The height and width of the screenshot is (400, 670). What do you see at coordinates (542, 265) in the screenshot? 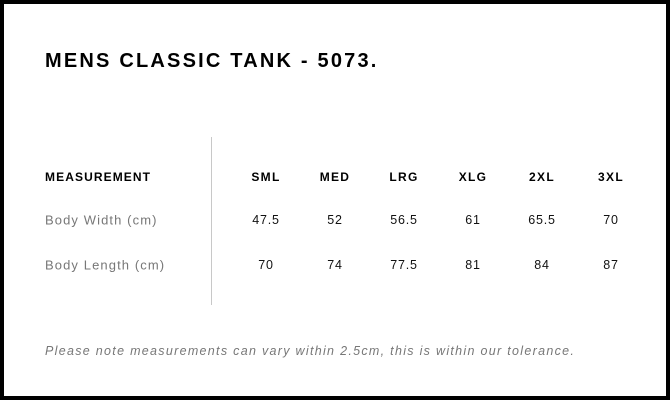
I see `table-cell: 84` at bounding box center [542, 265].